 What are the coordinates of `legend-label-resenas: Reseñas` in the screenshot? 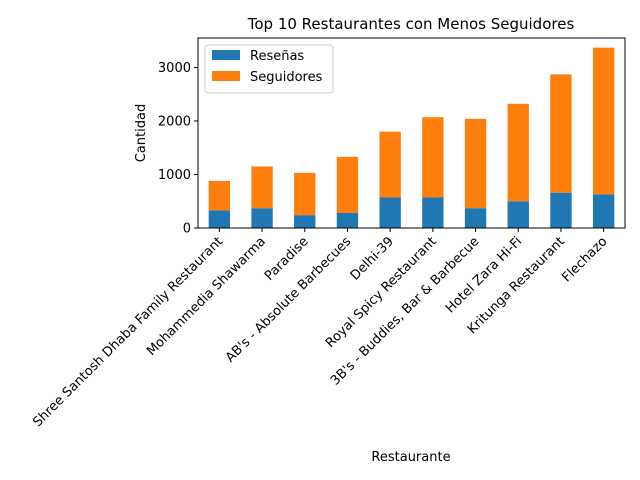 It's located at (277, 56).